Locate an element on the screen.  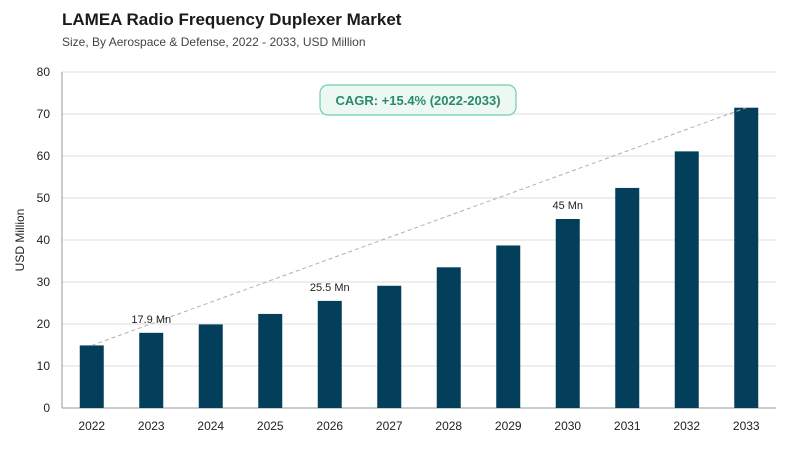
cagr-badge is located at coordinates (418, 100).